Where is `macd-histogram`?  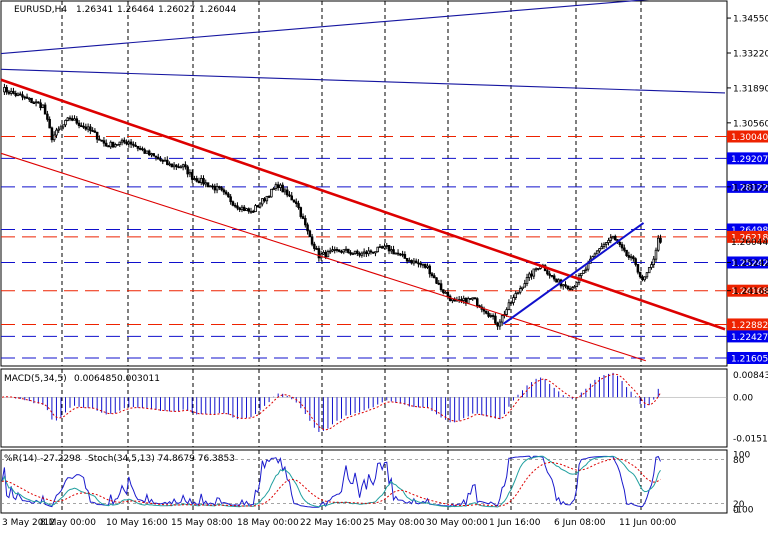 macd-histogram is located at coordinates (364, 402).